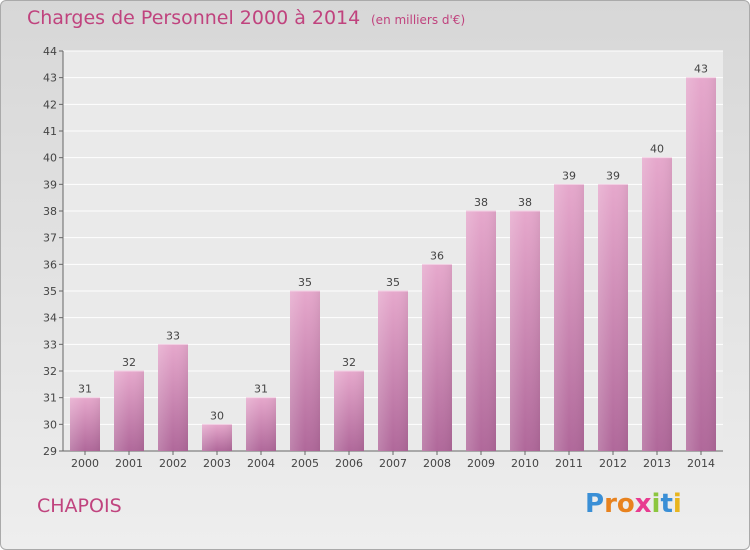 This screenshot has height=550, width=750. I want to click on y-tick-label: 40, so click(50, 158).